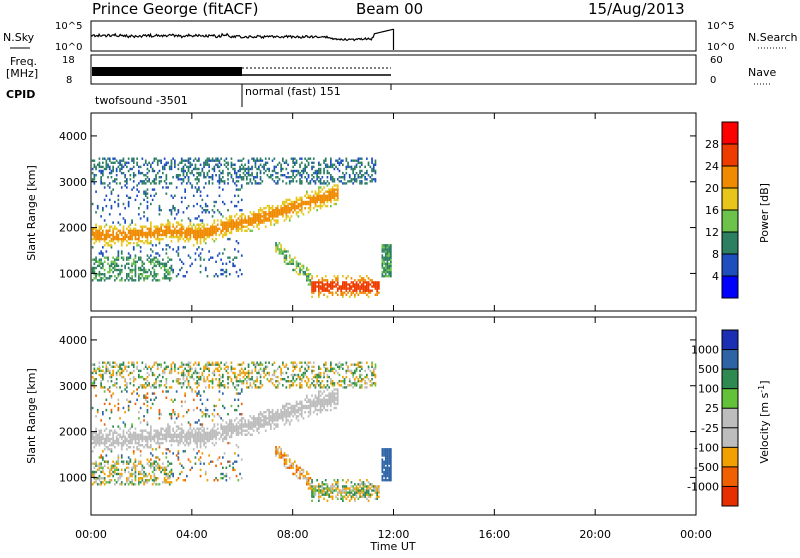 Image resolution: width=800 pixels, height=558 pixels. Describe the element at coordinates (175, 9) in the screenshot. I see `station-title: Prince George (fitACF)` at that location.